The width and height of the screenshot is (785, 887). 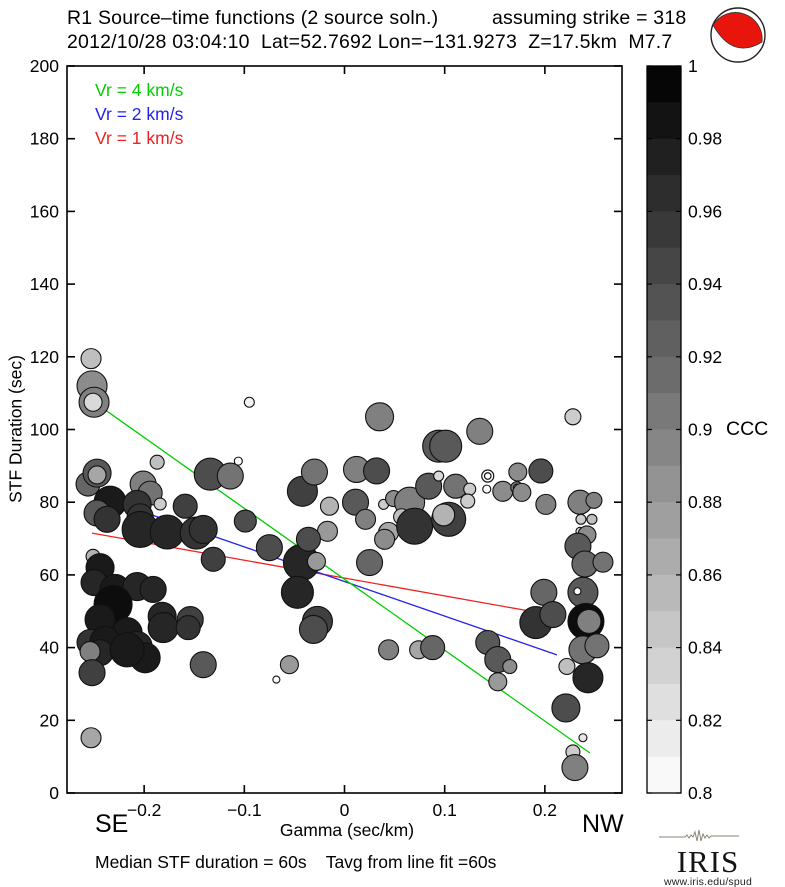 I want to click on y-tick-label: 160, so click(x=44, y=211).